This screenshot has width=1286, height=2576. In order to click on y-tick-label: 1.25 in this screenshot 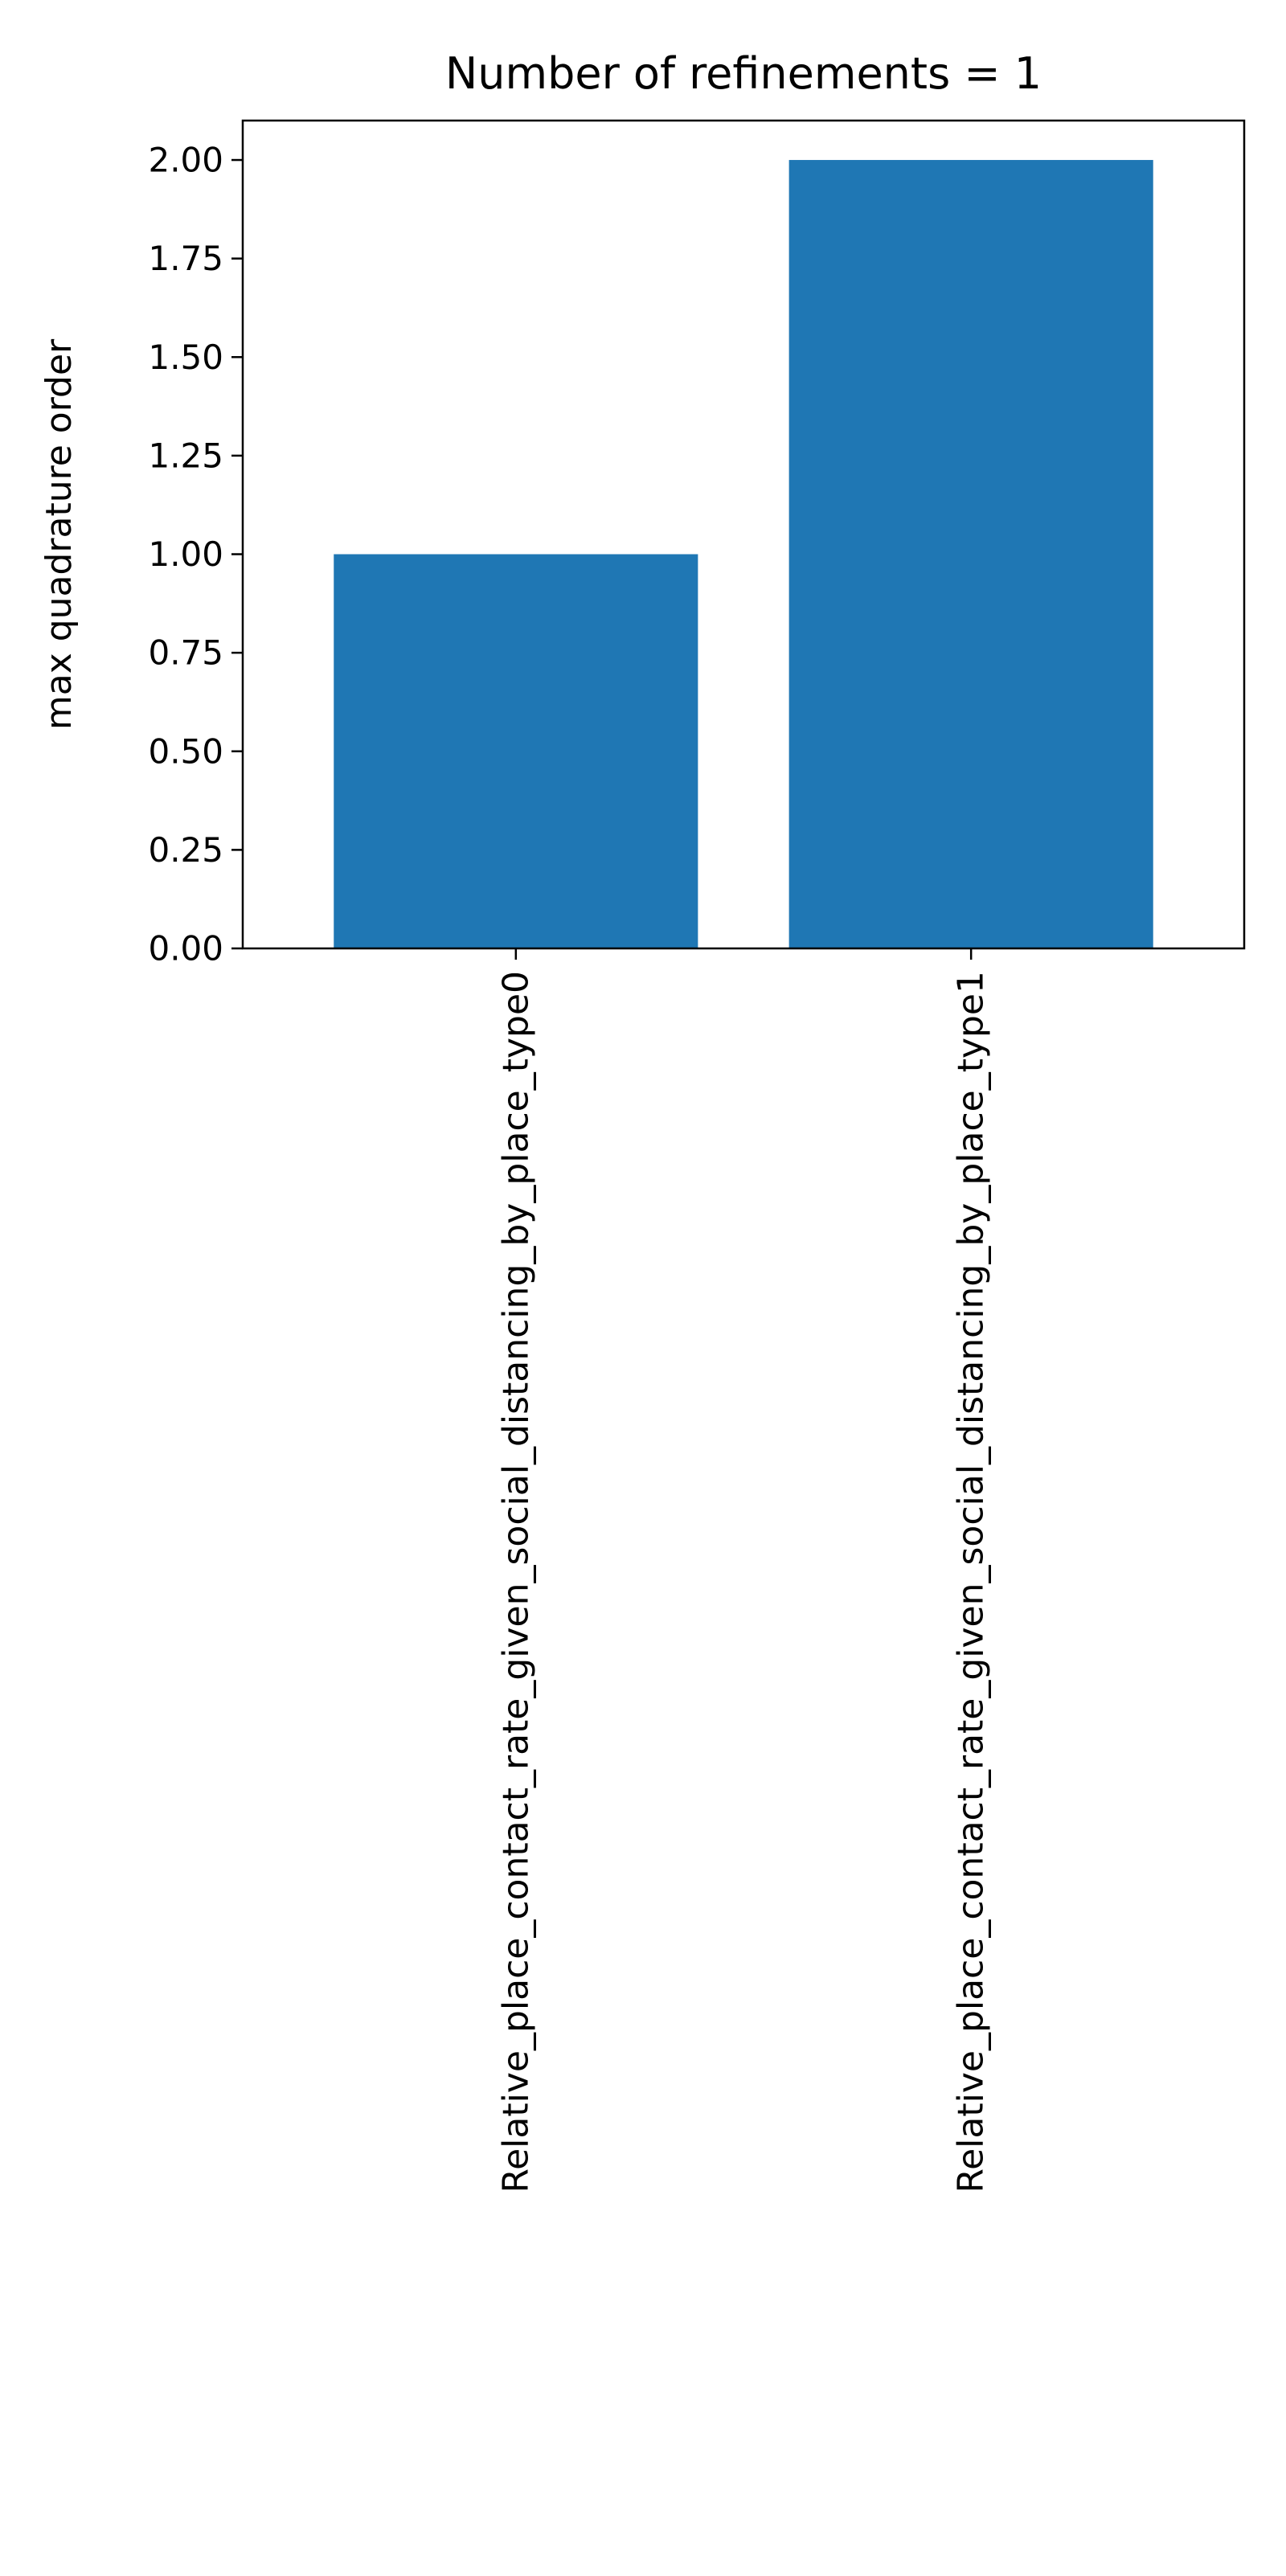, I will do `click(185, 455)`.